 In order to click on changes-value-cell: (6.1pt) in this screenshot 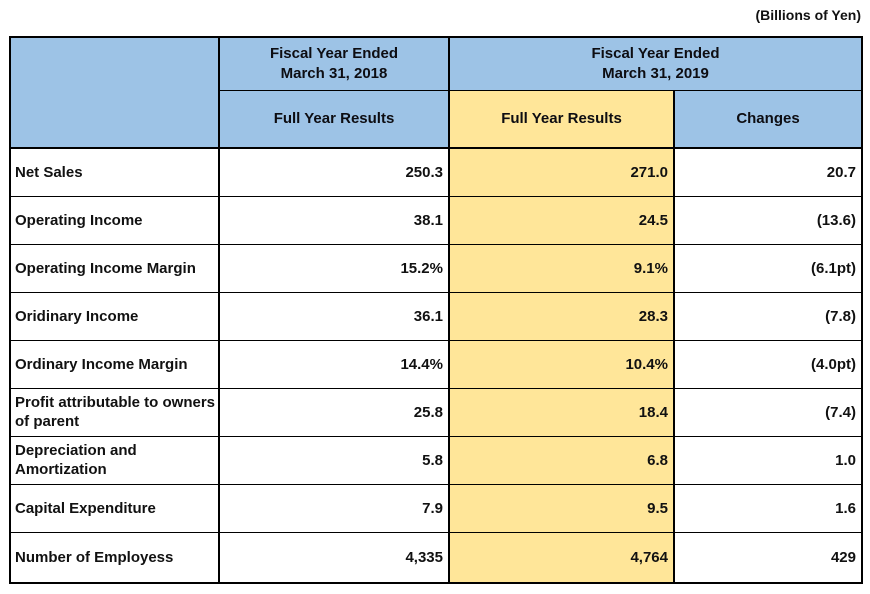, I will do `click(768, 268)`.